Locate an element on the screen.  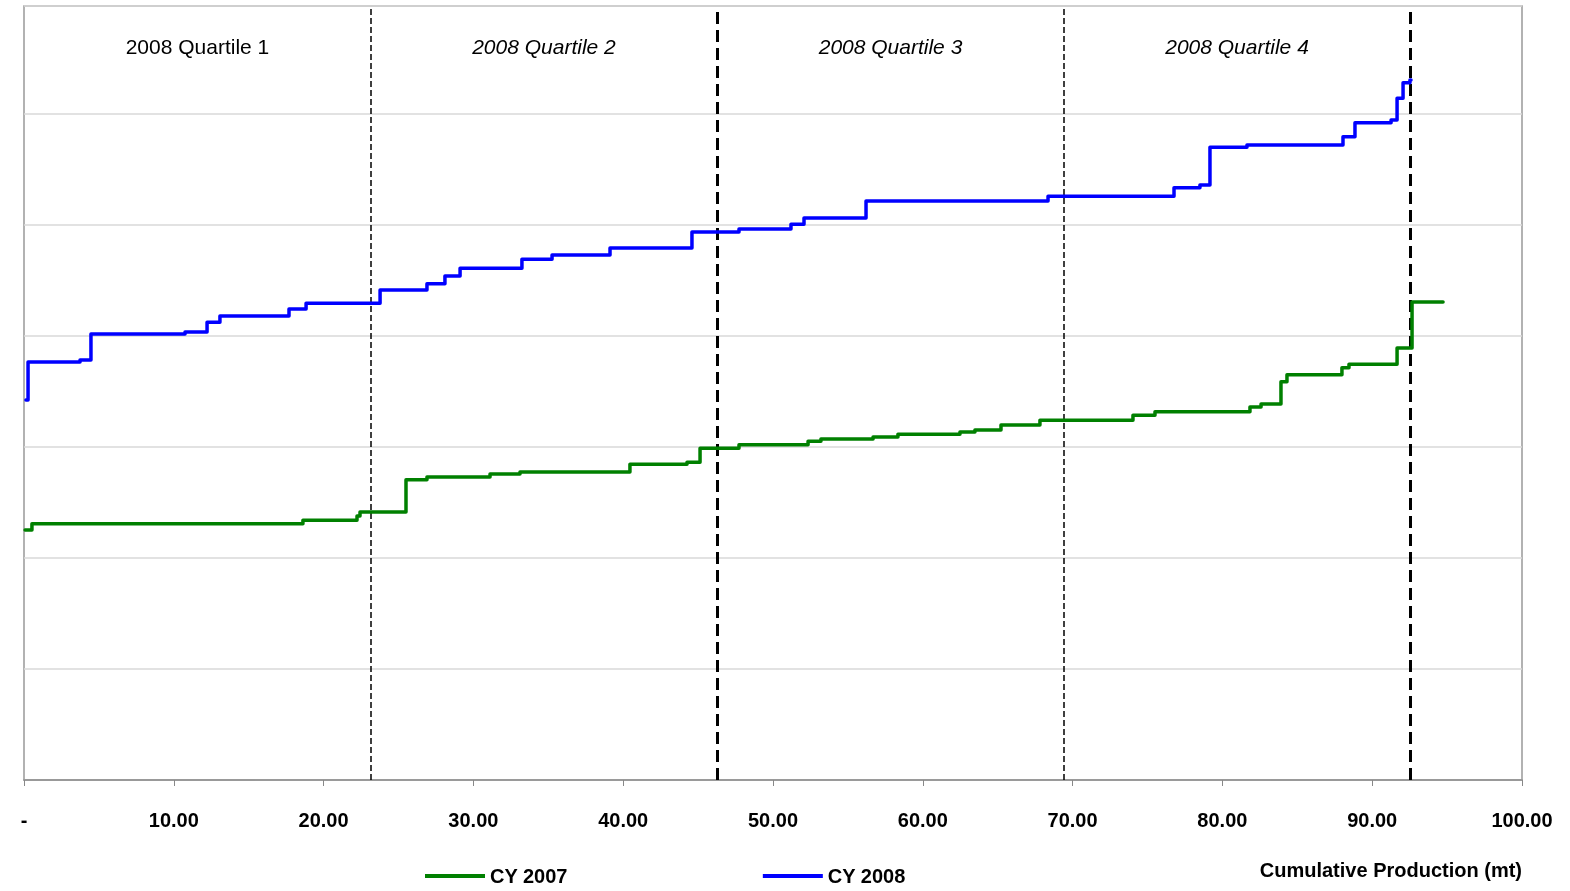
x-tick-label: - is located at coordinates (24, 820).